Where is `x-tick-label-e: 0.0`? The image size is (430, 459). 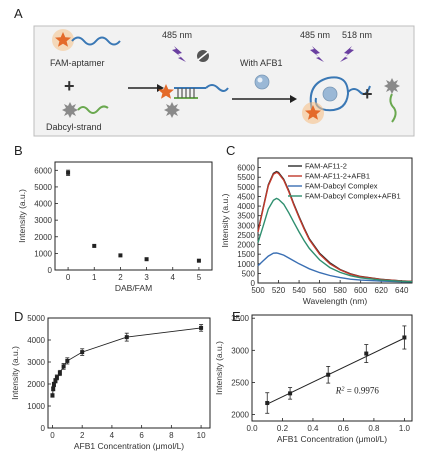
x-tick-label-e: 0.0 is located at coordinates (252, 428).